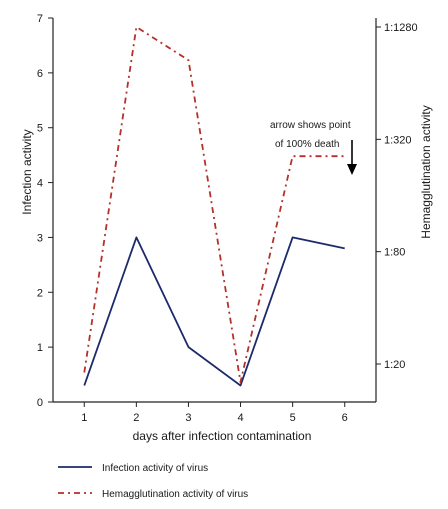  I want to click on annotation-line-1: arrow shows point, so click(310, 125).